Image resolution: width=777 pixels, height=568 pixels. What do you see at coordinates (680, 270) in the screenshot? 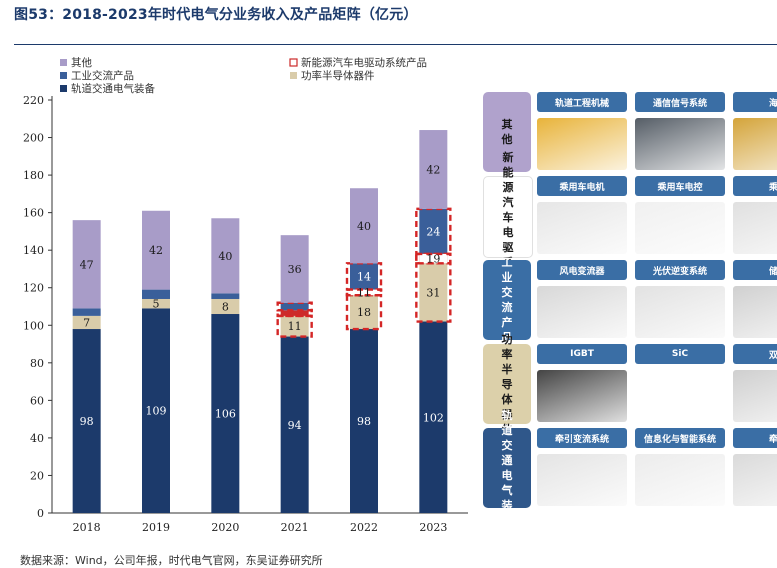
I see `matrix-cell-label: 光伏逆变系统` at bounding box center [680, 270].